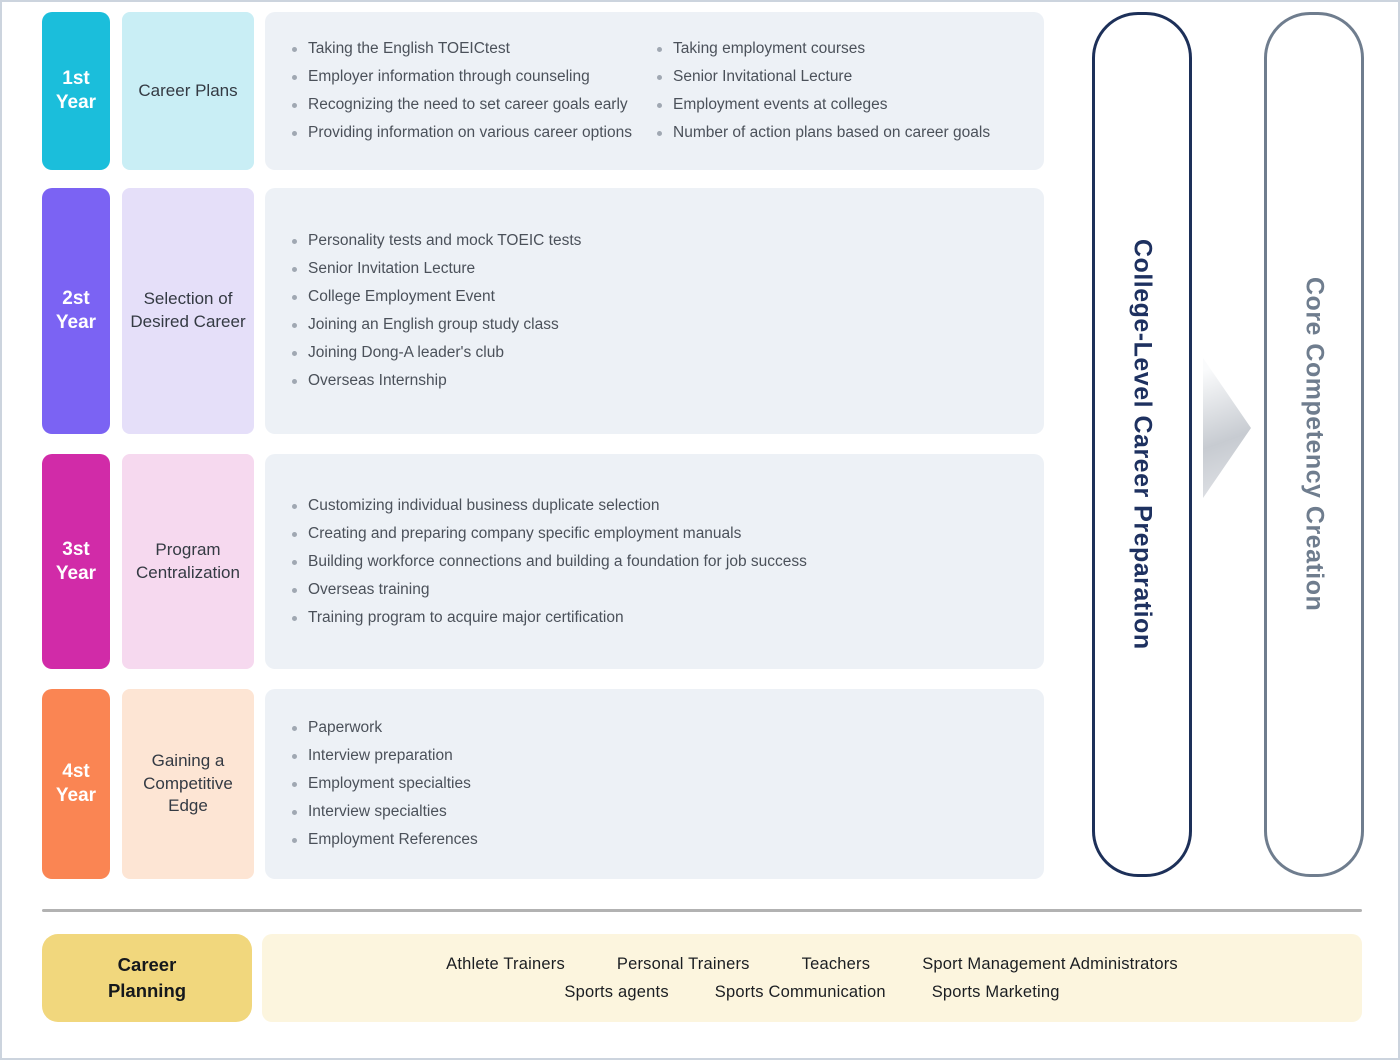  I want to click on row-label-text: Career Plans, so click(188, 90).